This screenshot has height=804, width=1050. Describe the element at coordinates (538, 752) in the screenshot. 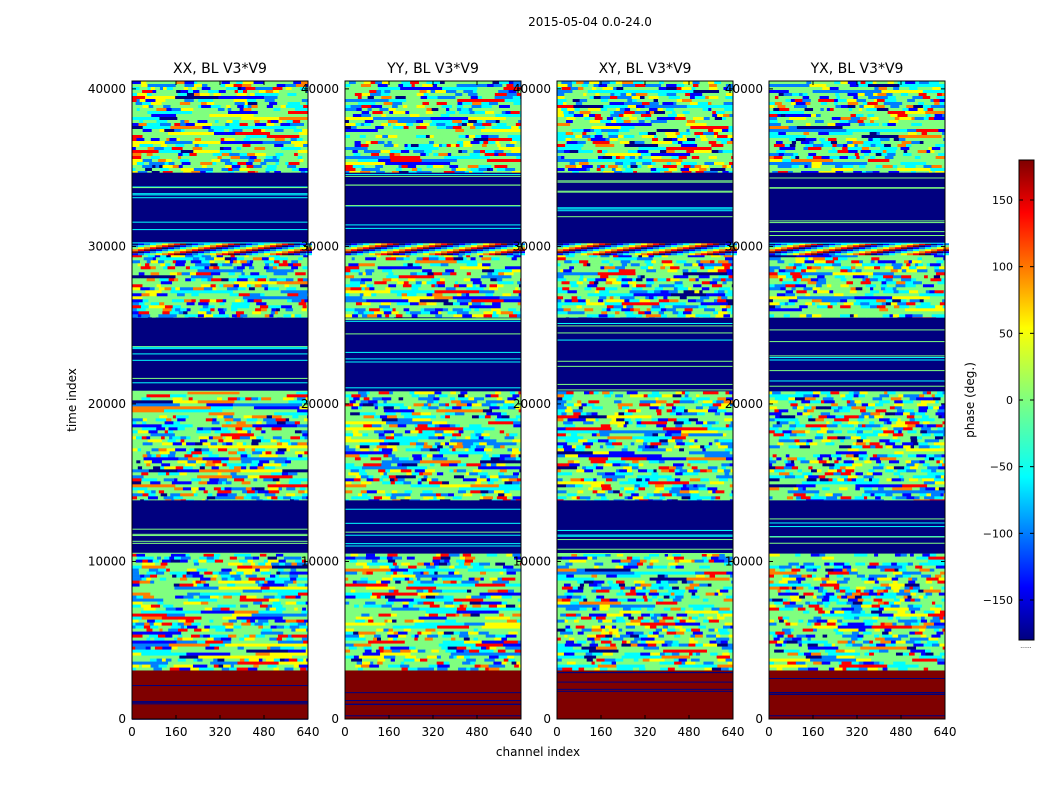

I see `x-axis-label: channel index` at that location.